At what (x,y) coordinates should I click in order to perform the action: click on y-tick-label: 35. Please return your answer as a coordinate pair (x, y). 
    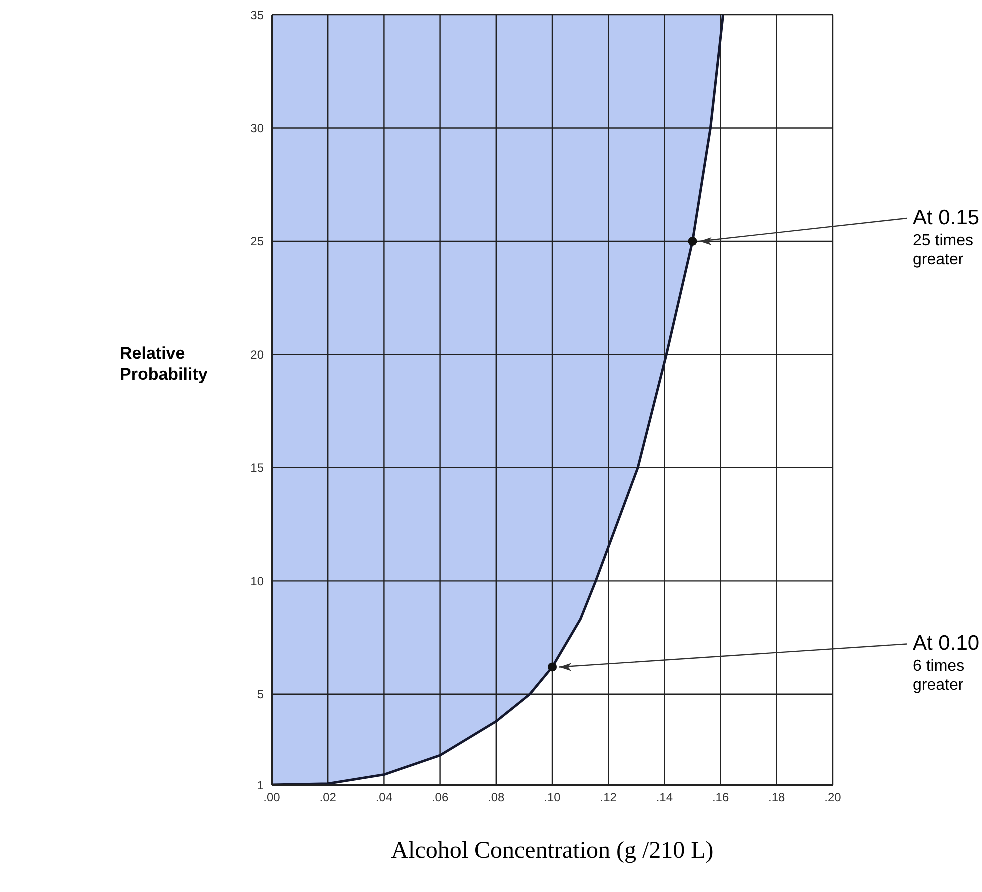
    Looking at the image, I should click on (257, 15).